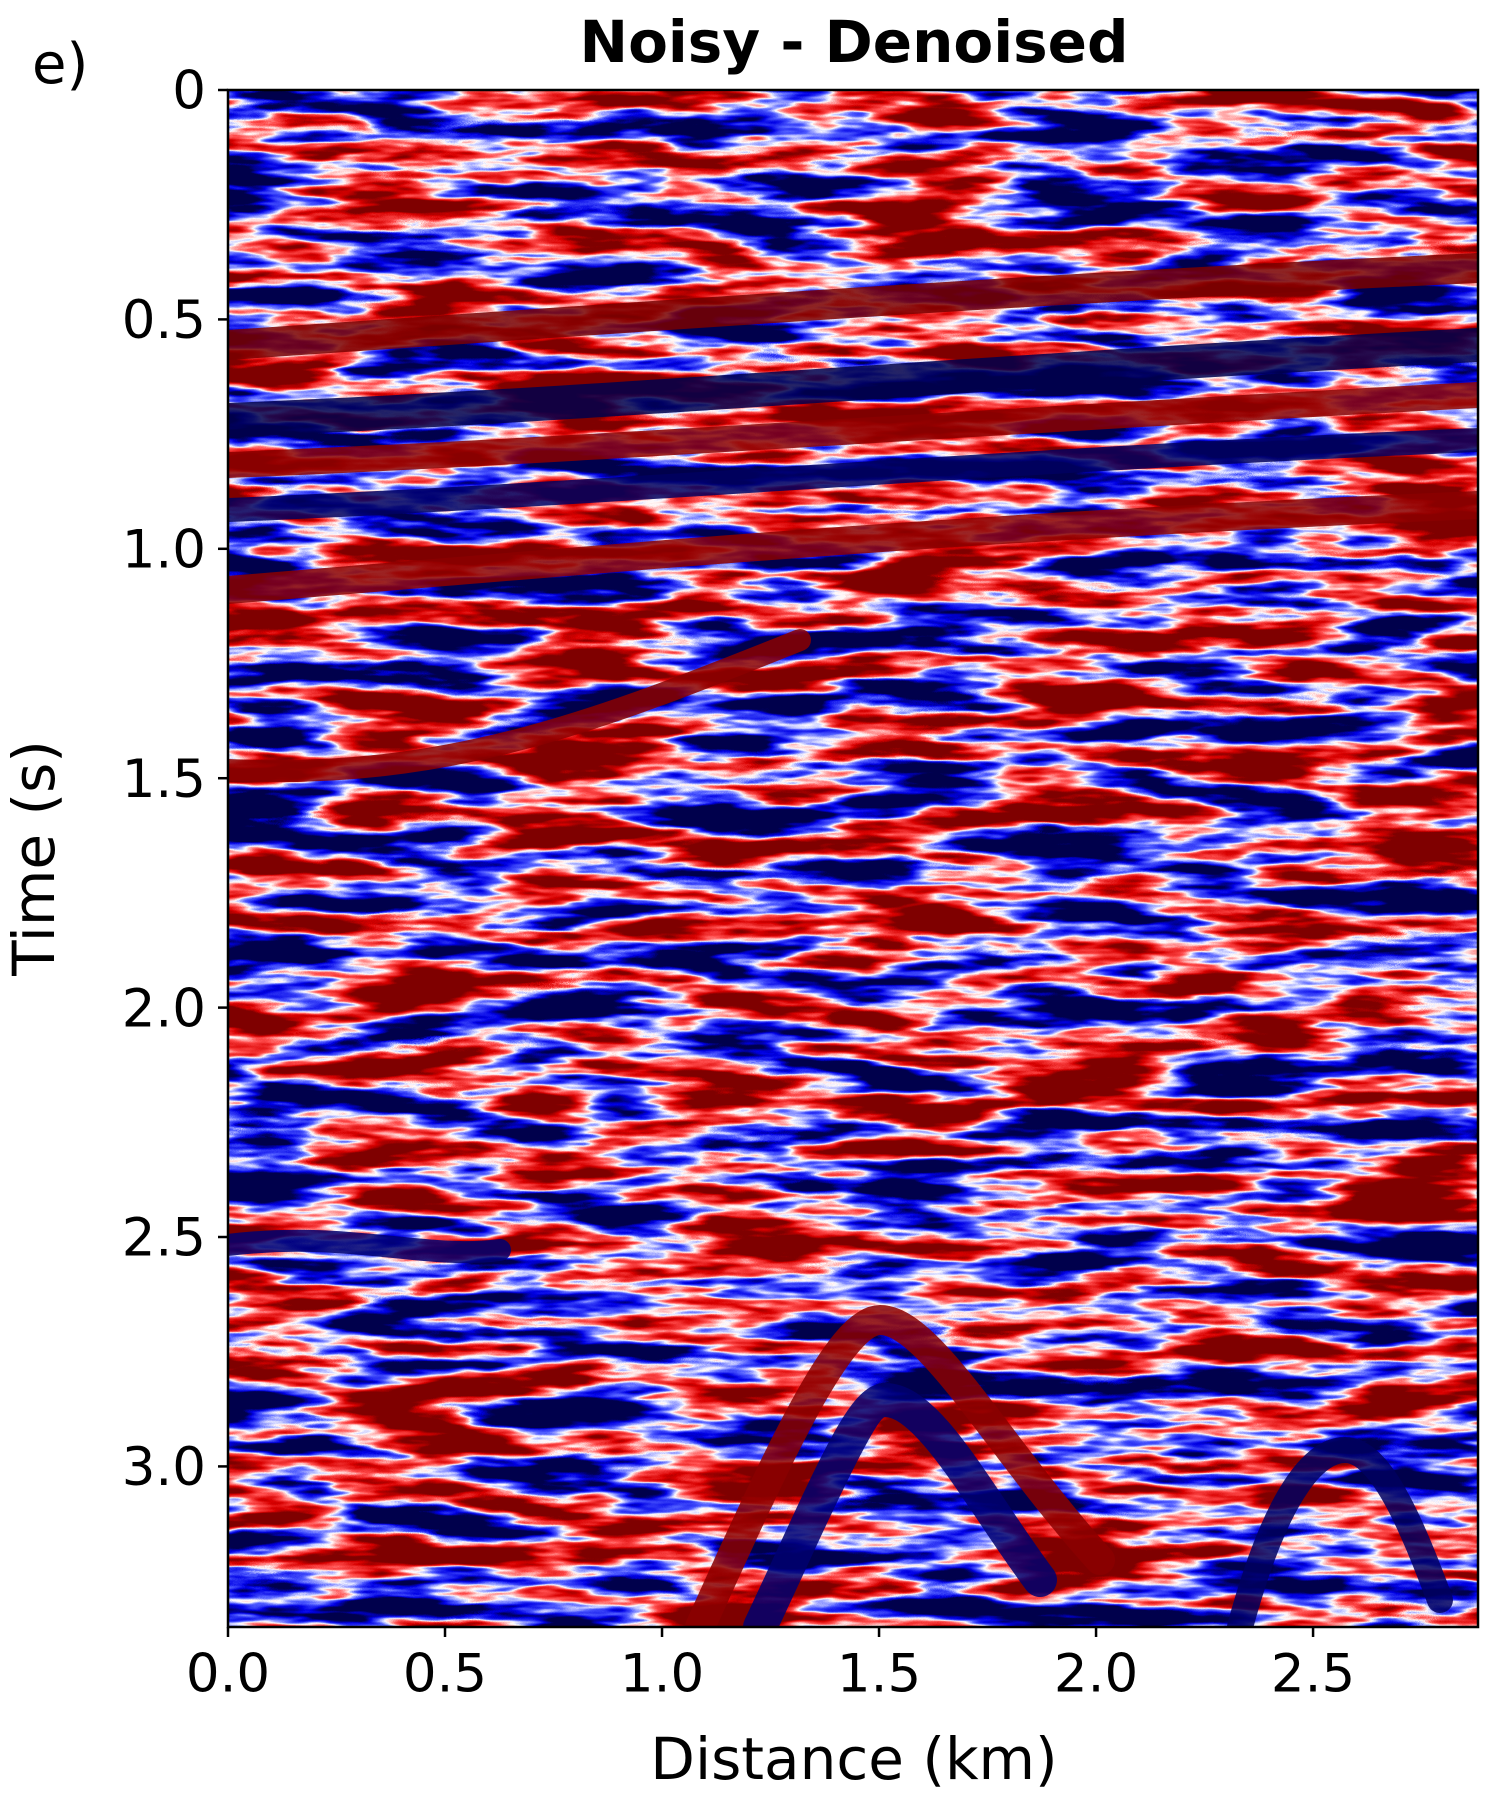  Describe the element at coordinates (164, 1467) in the screenshot. I see `y-tick-label: 3.0` at that location.